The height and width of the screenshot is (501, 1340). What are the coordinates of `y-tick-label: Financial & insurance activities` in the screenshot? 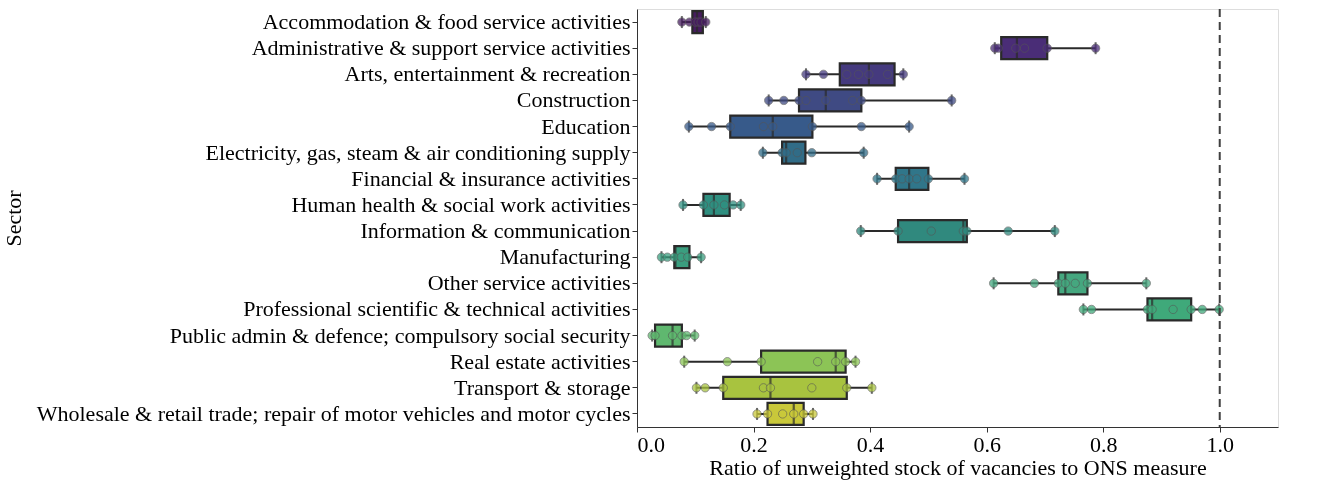 It's located at (491, 178).